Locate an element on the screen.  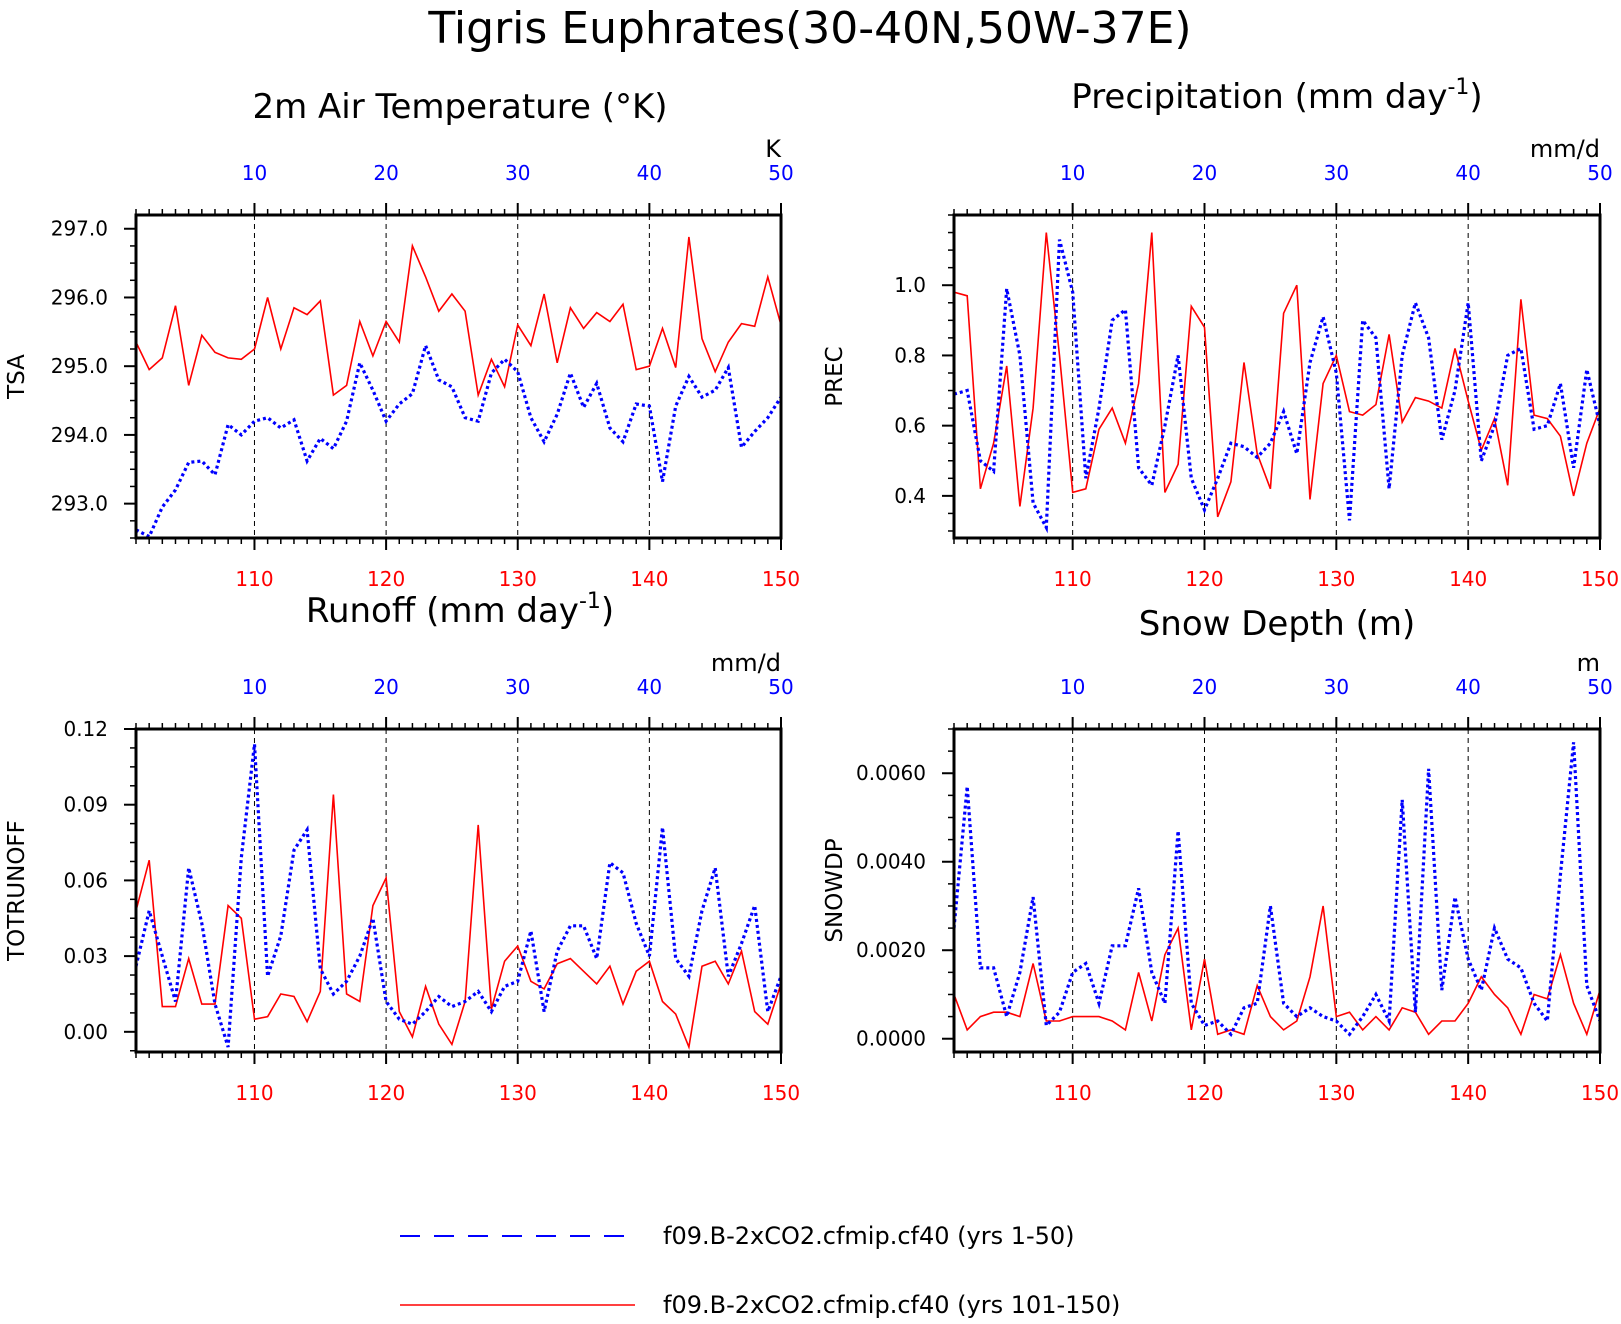
y-tick-label: 0.09 is located at coordinates (85, 805).